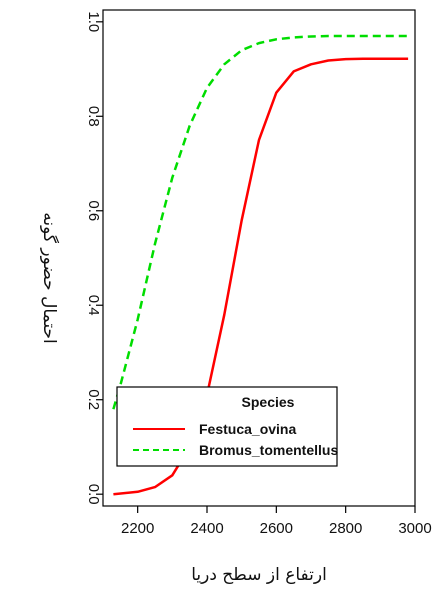  Describe the element at coordinates (137, 528) in the screenshot. I see `x-tick-label: 2200` at that location.